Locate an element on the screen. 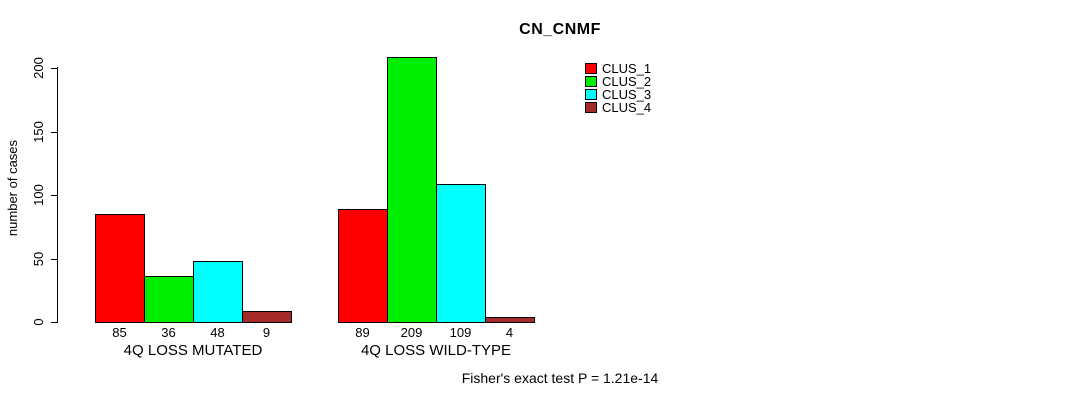 The height and width of the screenshot is (400, 1090). legend-item-clus_1: CLUS_1 is located at coordinates (618, 68).